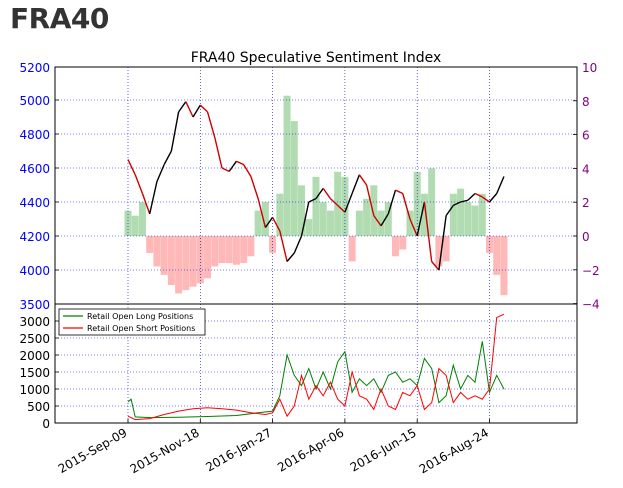 The height and width of the screenshot is (488, 623). I want to click on left-tick-label: 4000, so click(34, 271).